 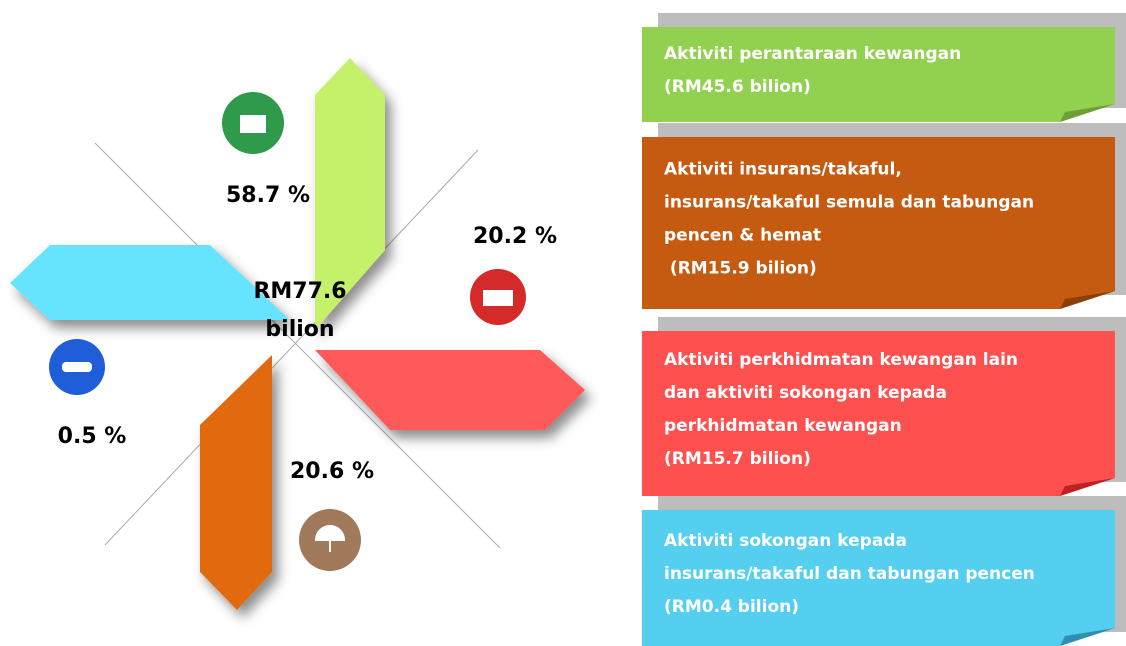 What do you see at coordinates (841, 360) in the screenshot?
I see `box-text: Aktiviti perkhidmatan kewangan lain` at bounding box center [841, 360].